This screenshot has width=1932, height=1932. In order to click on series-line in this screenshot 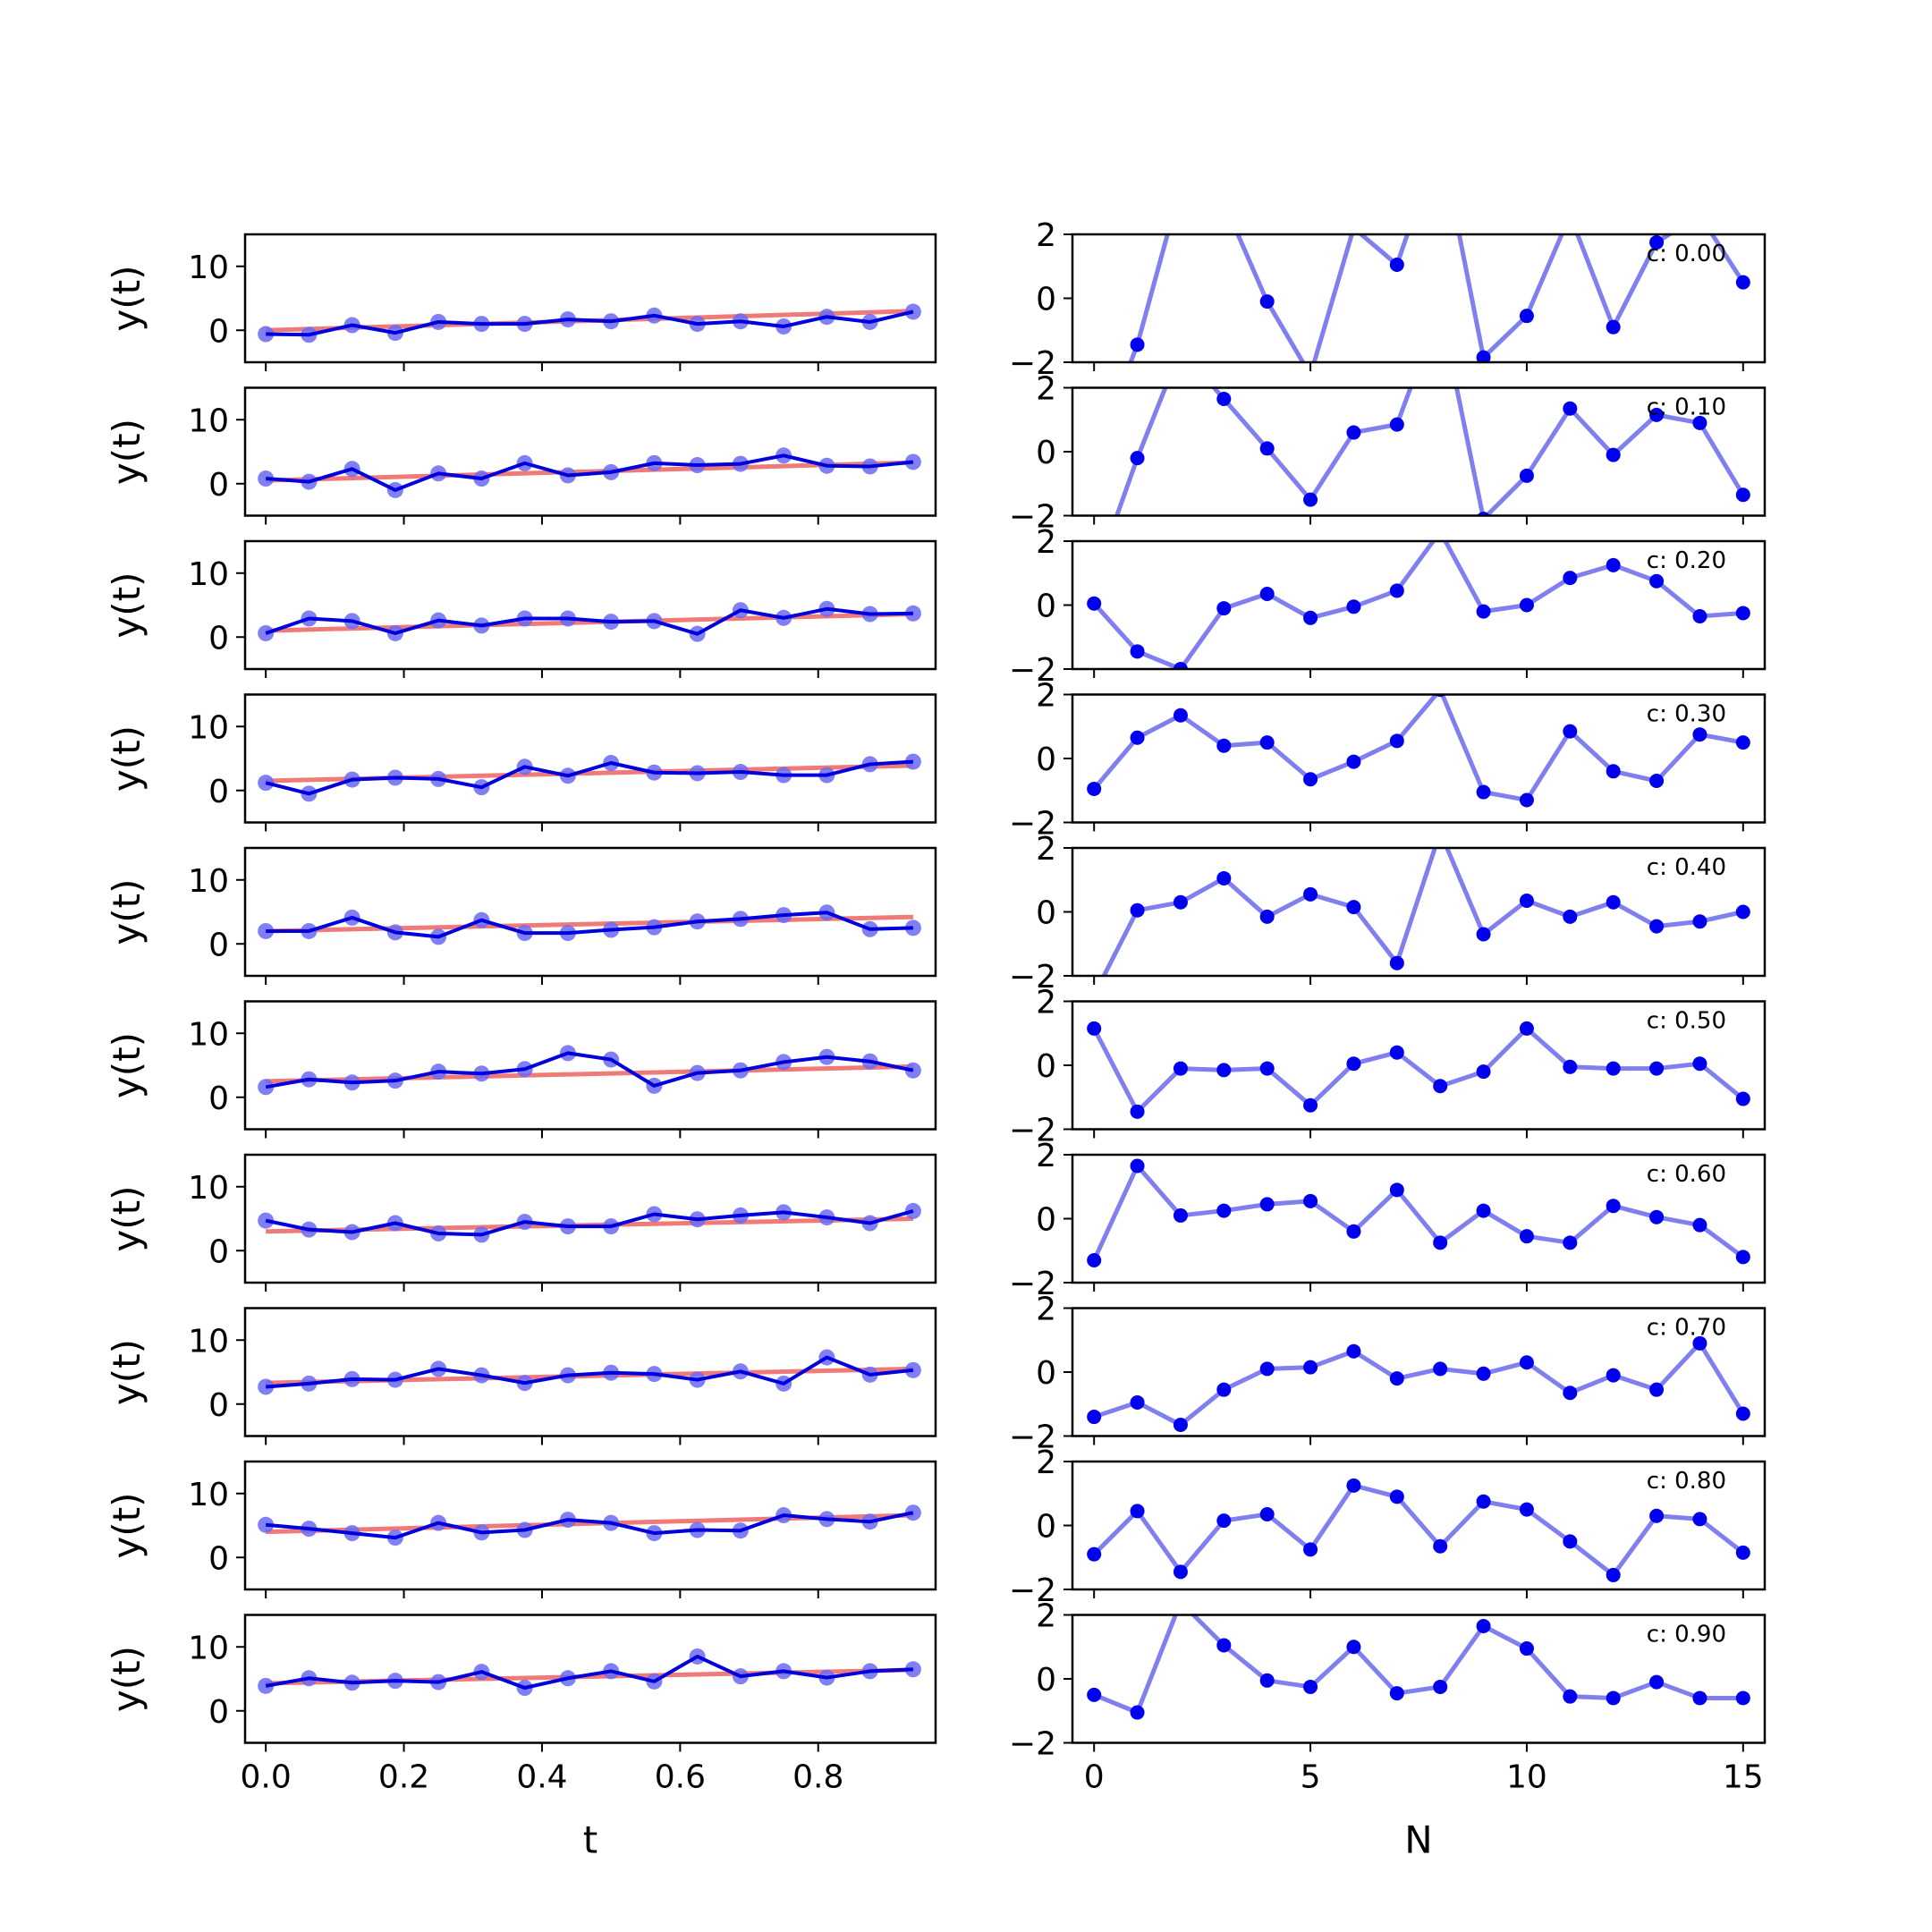, I will do `click(1418, 1530)`.